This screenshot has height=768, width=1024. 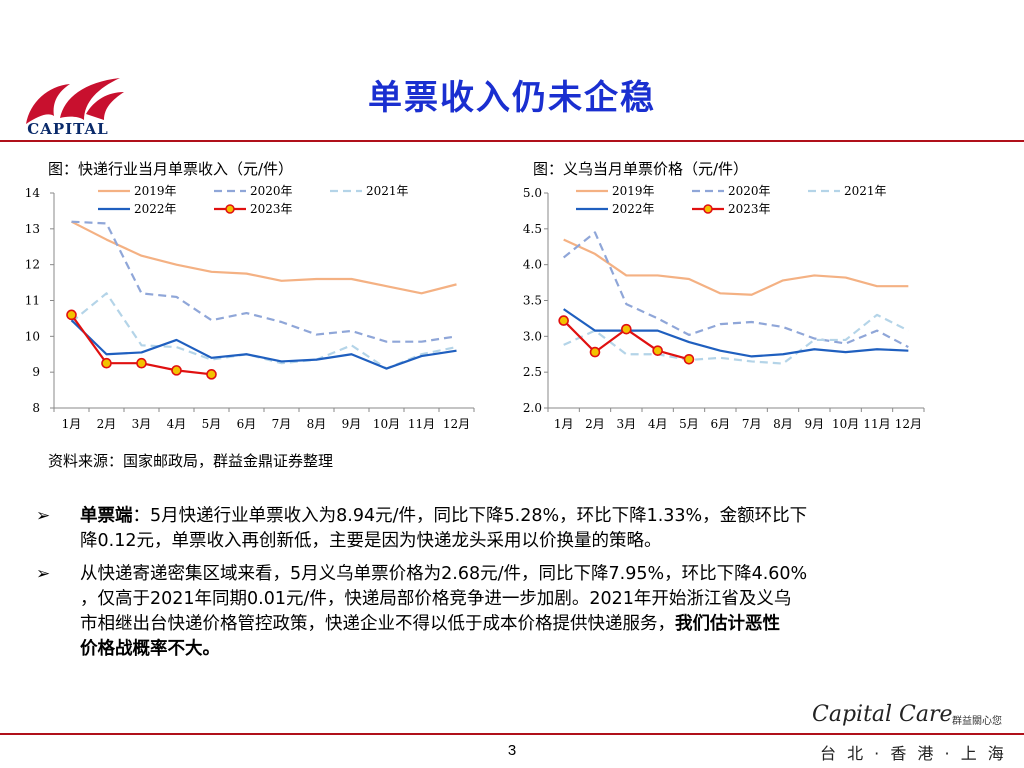 I want to click on footer-brand-sub: 群益關心您, so click(x=977, y=721).